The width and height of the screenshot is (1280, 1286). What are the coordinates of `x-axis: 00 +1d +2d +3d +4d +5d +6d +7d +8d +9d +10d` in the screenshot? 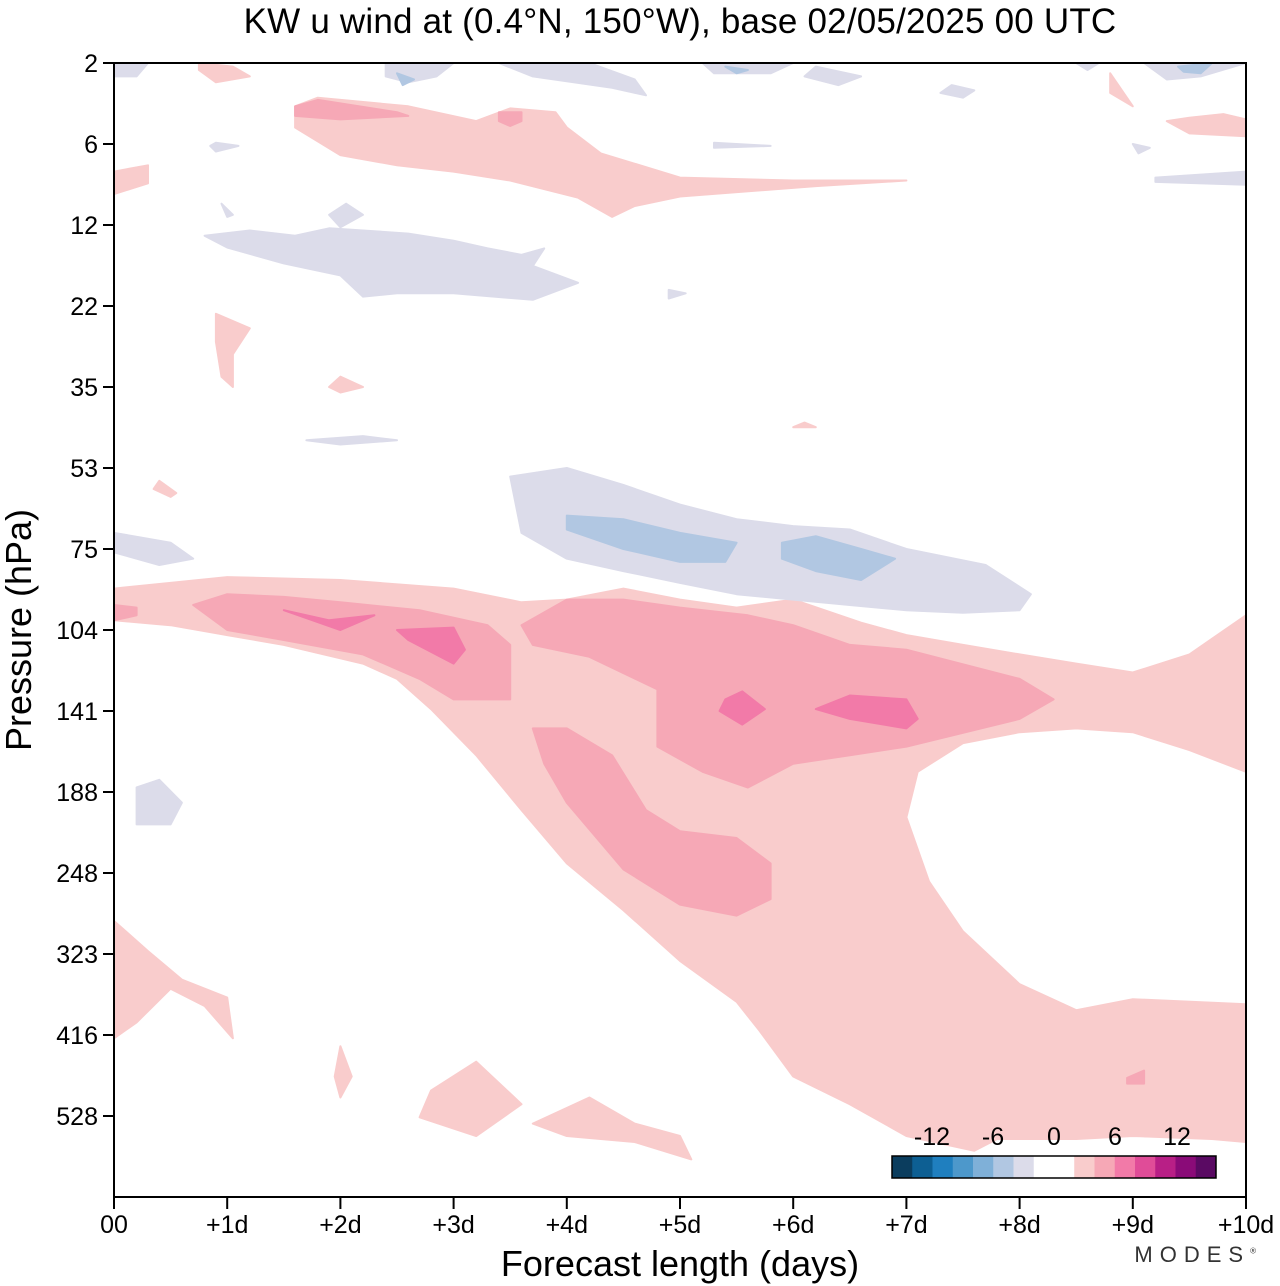 It's located at (687, 1218).